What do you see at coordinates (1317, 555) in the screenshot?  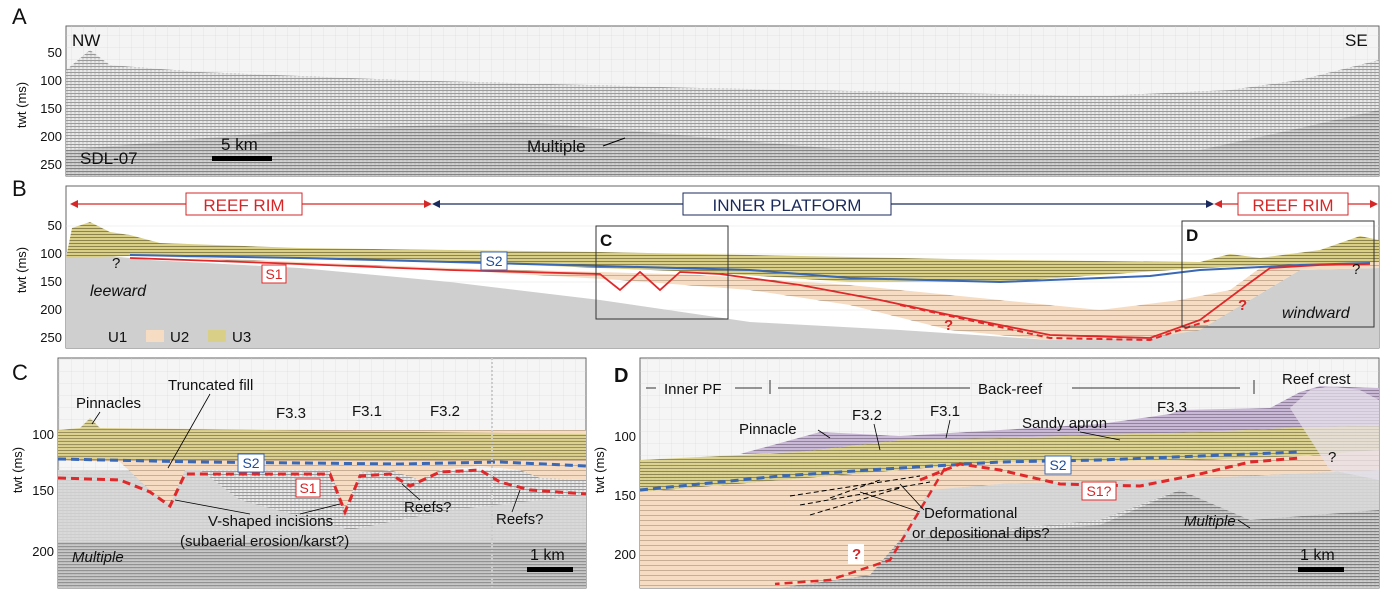 I see `panel-d-scale-label: 1 km` at bounding box center [1317, 555].